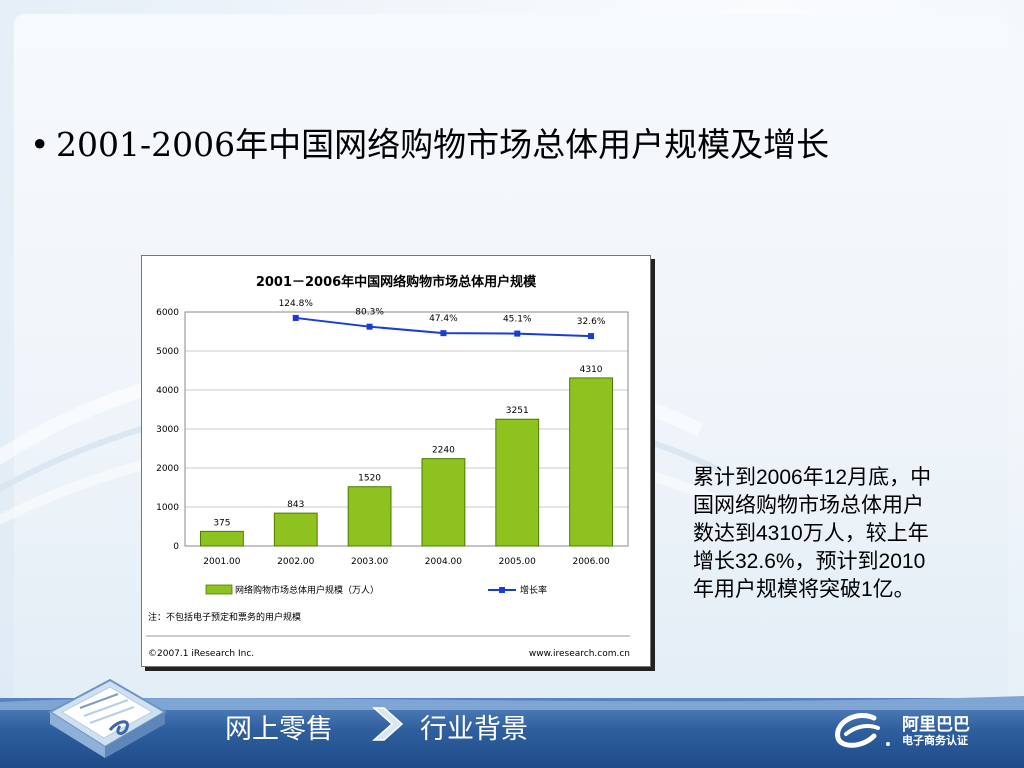  I want to click on brand-name: 阿里巴巴, so click(936, 725).